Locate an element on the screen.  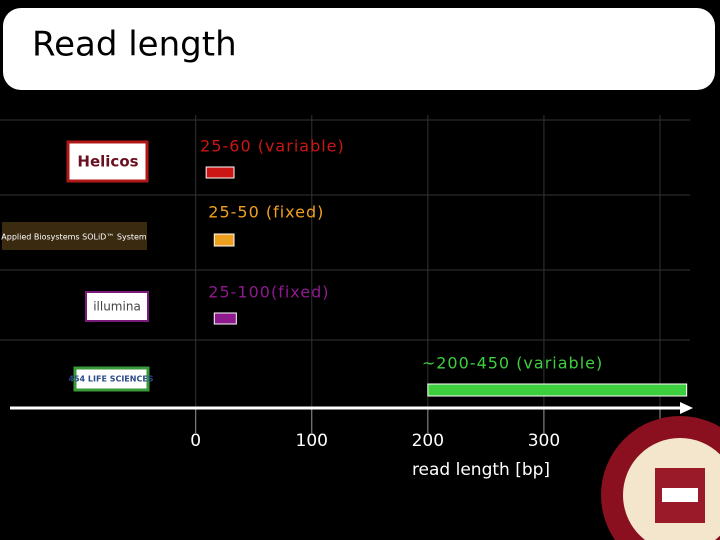
x-axis-label: read length [bp] is located at coordinates (481, 470).